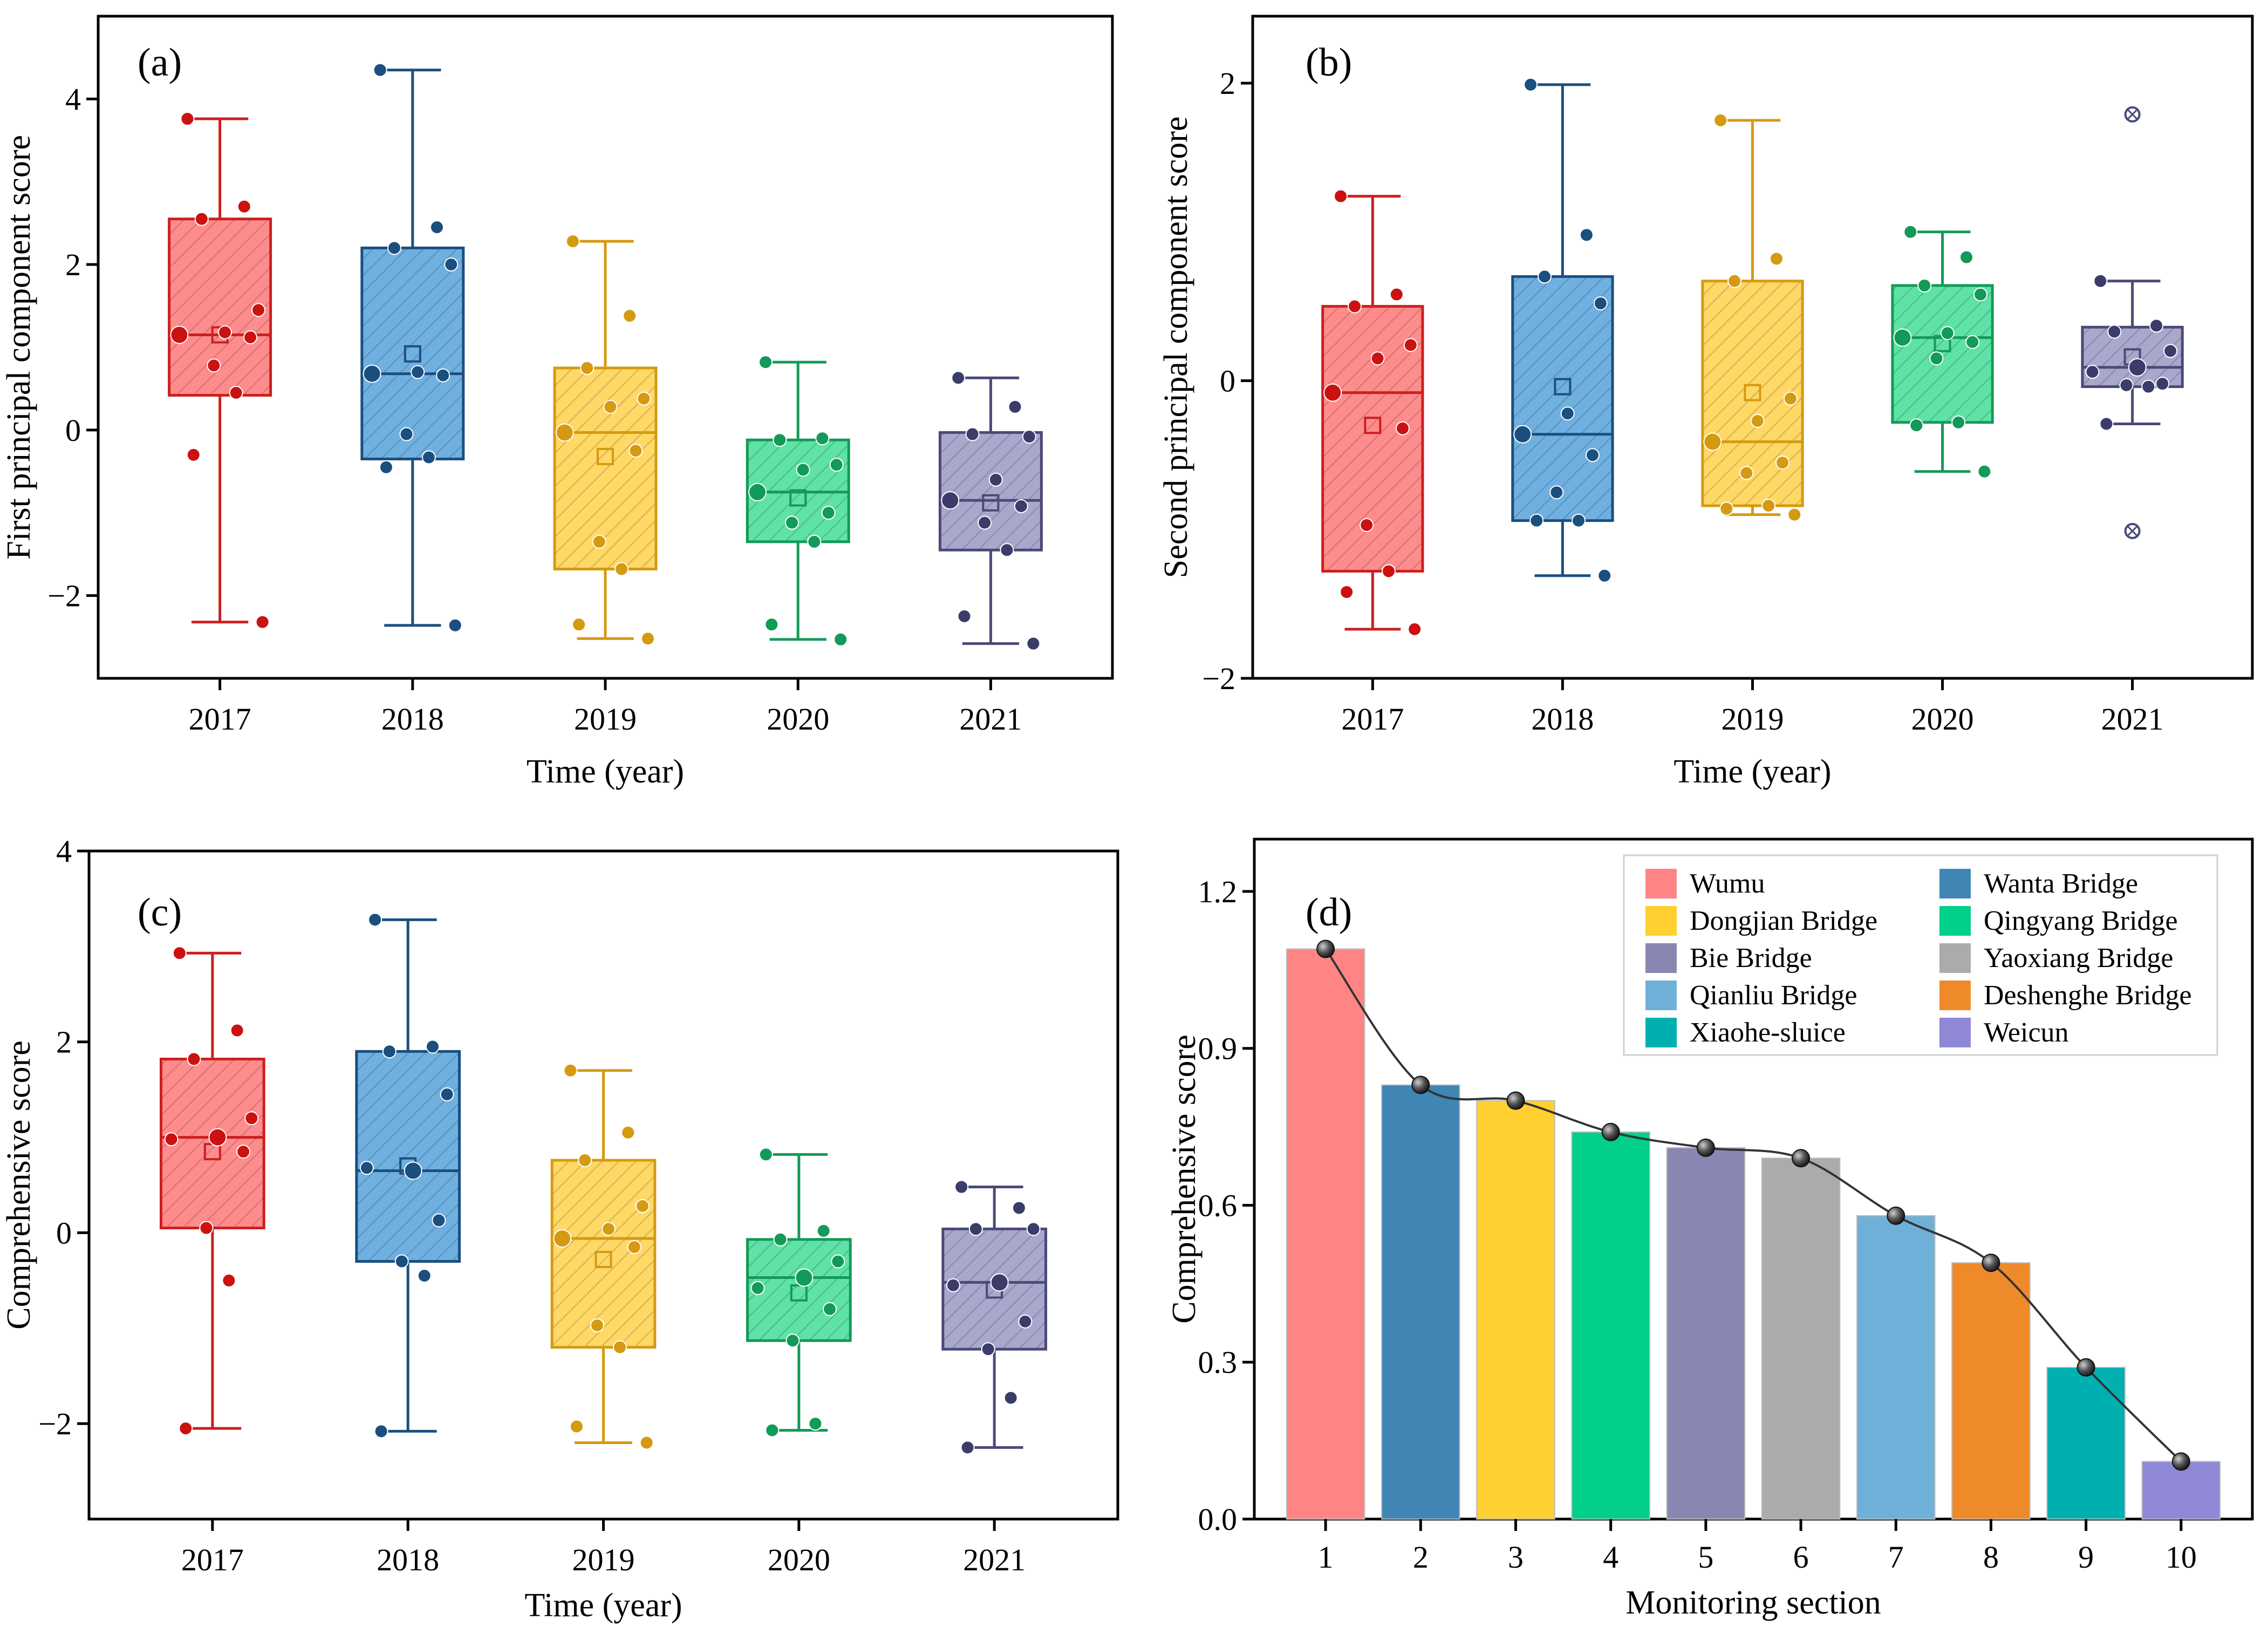 The width and height of the screenshot is (2268, 1627). I want to click on x-tick-label: 7, so click(1896, 1557).